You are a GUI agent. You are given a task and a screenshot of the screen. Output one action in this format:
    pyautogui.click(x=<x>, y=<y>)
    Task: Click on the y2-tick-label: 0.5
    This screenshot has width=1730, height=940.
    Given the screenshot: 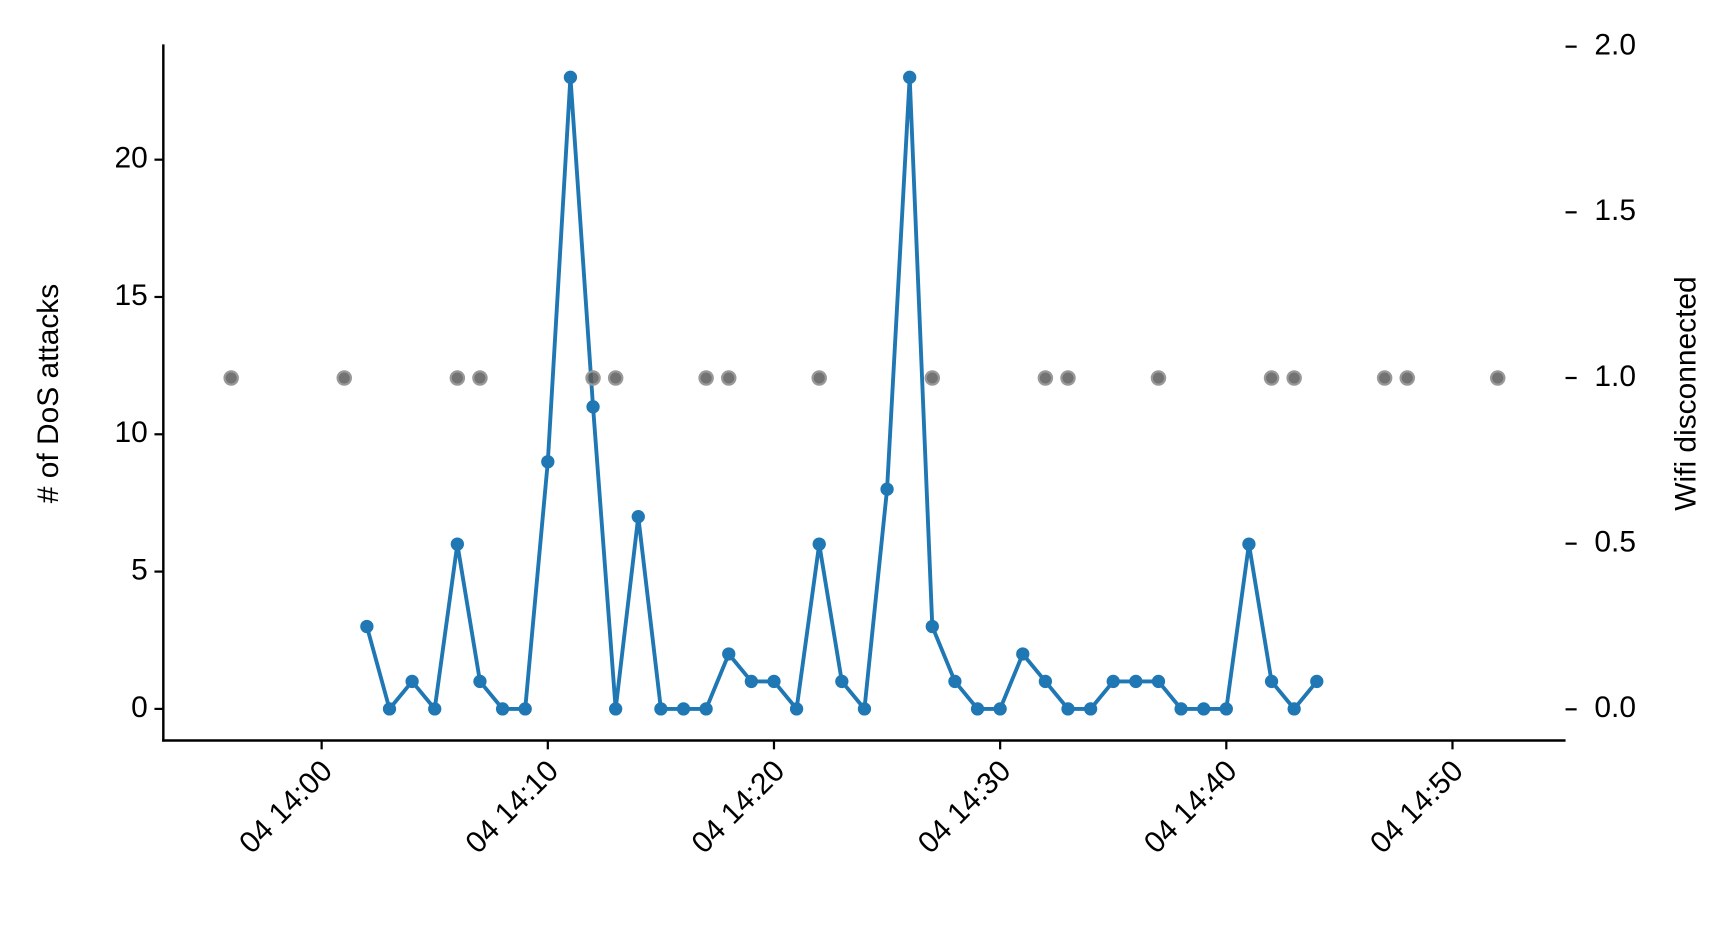 What is the action you would take?
    pyautogui.click(x=1615, y=542)
    